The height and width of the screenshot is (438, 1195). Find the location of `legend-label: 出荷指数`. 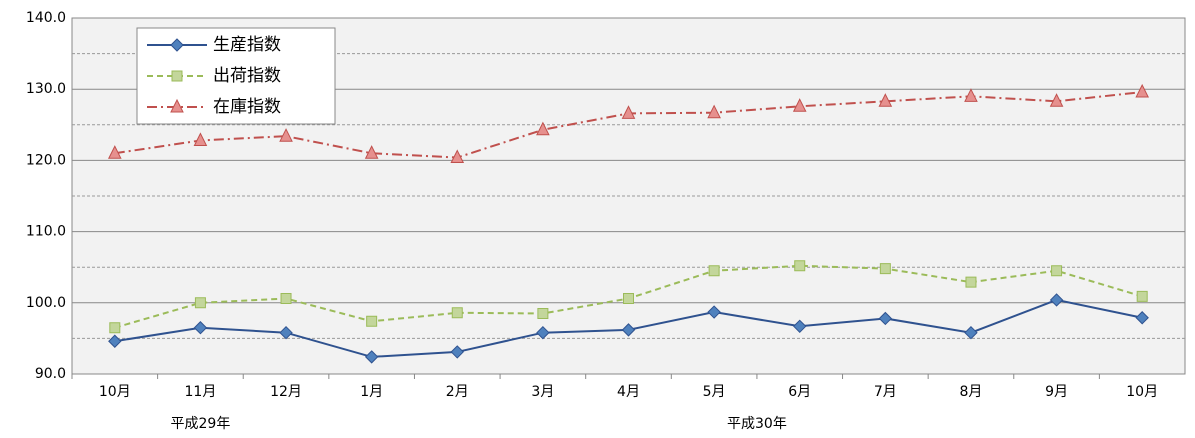

legend-label: 出荷指数 is located at coordinates (247, 76).